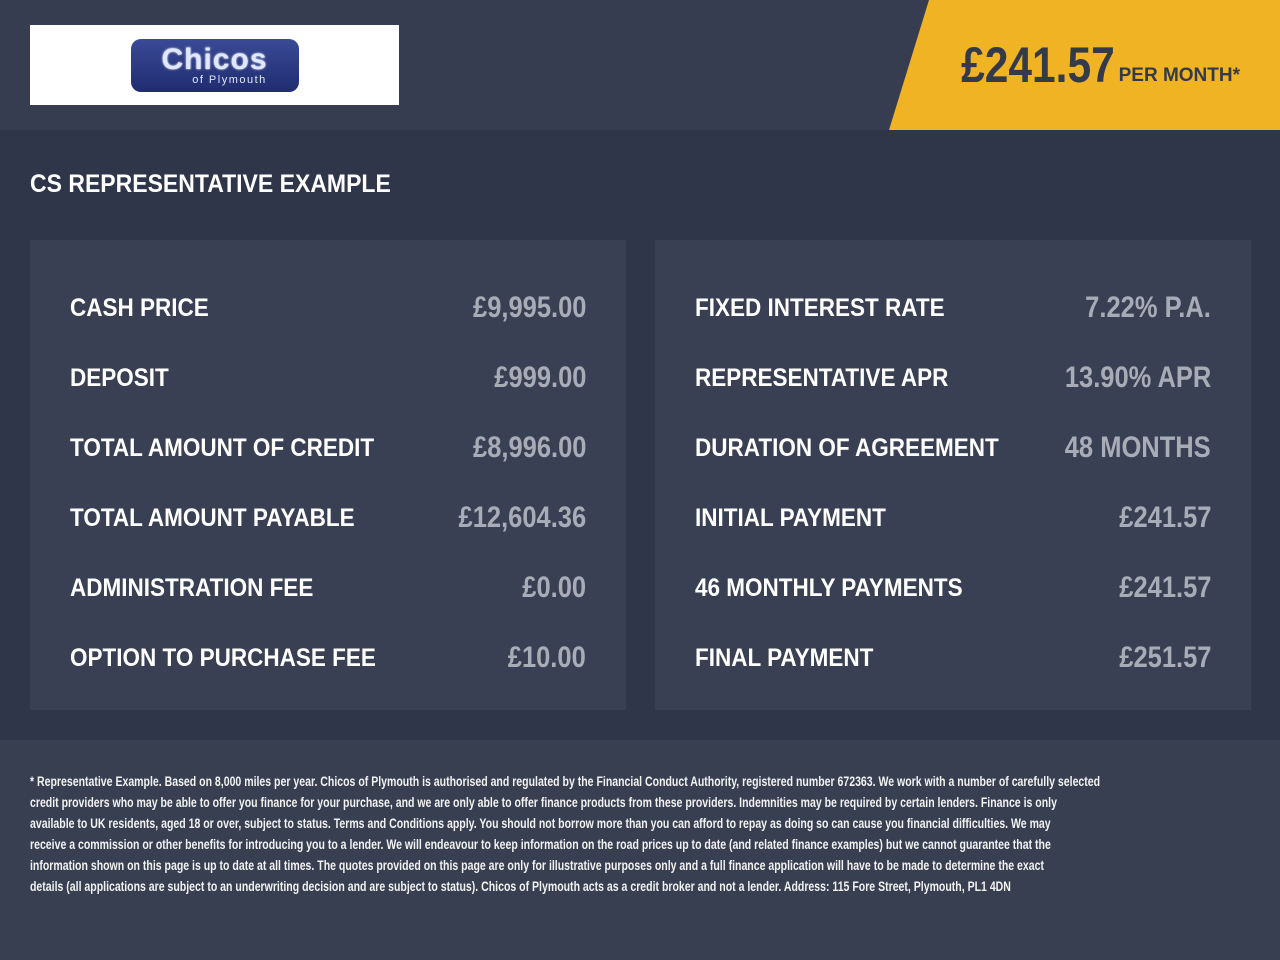 The height and width of the screenshot is (960, 1280). What do you see at coordinates (1037, 65) in the screenshot?
I see `monthly-price: £241.57` at bounding box center [1037, 65].